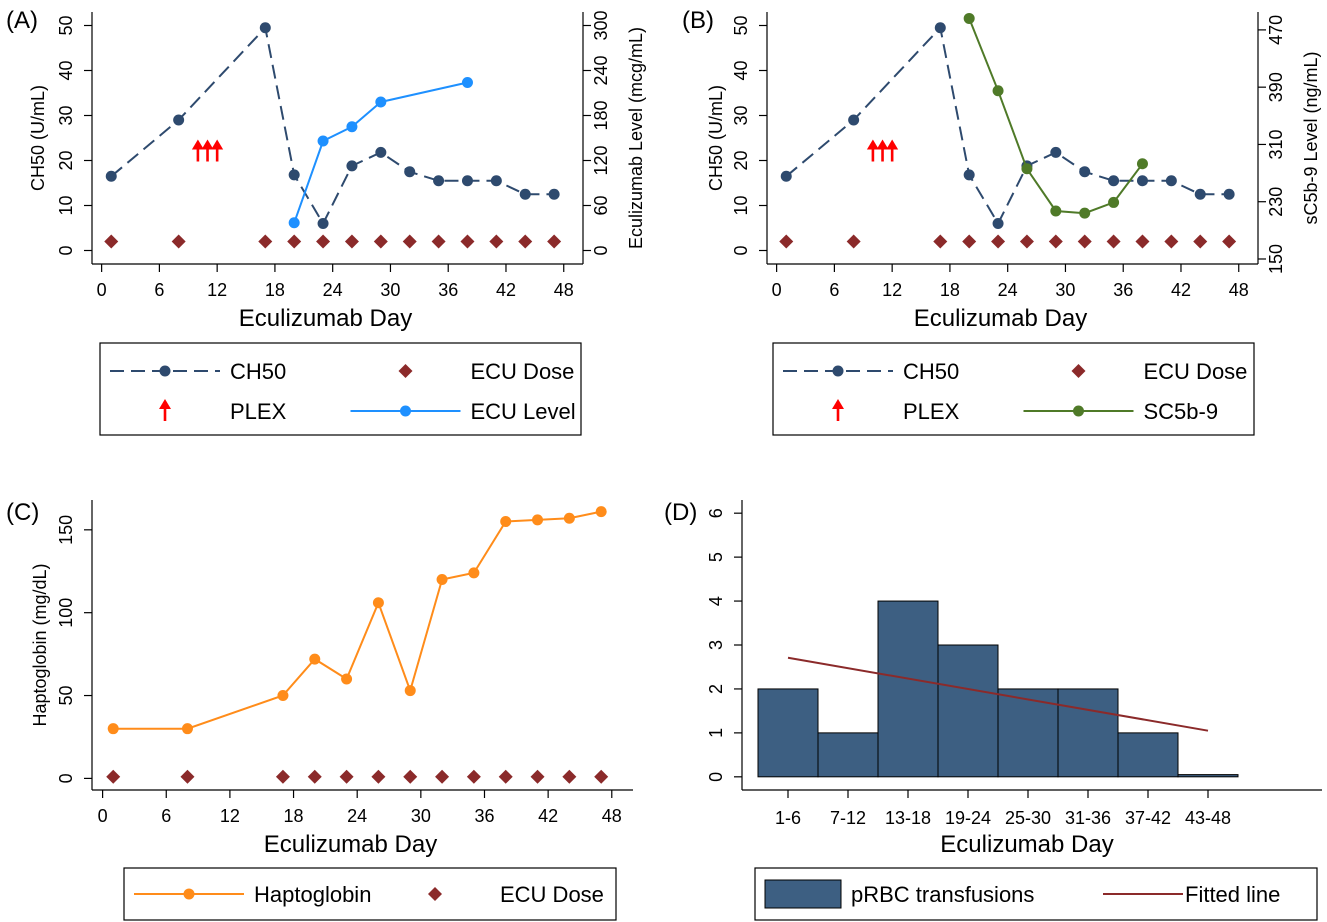  I want to click on series-line, so click(1007, 125).